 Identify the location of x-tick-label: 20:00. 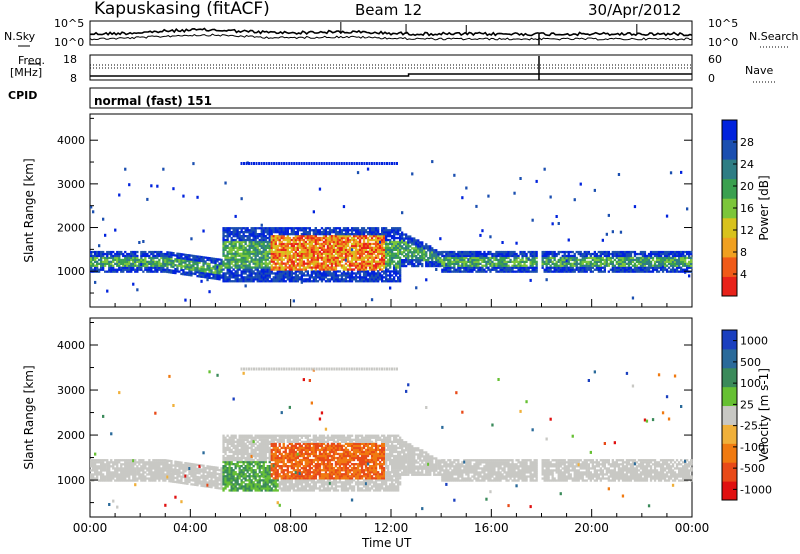
(591, 528).